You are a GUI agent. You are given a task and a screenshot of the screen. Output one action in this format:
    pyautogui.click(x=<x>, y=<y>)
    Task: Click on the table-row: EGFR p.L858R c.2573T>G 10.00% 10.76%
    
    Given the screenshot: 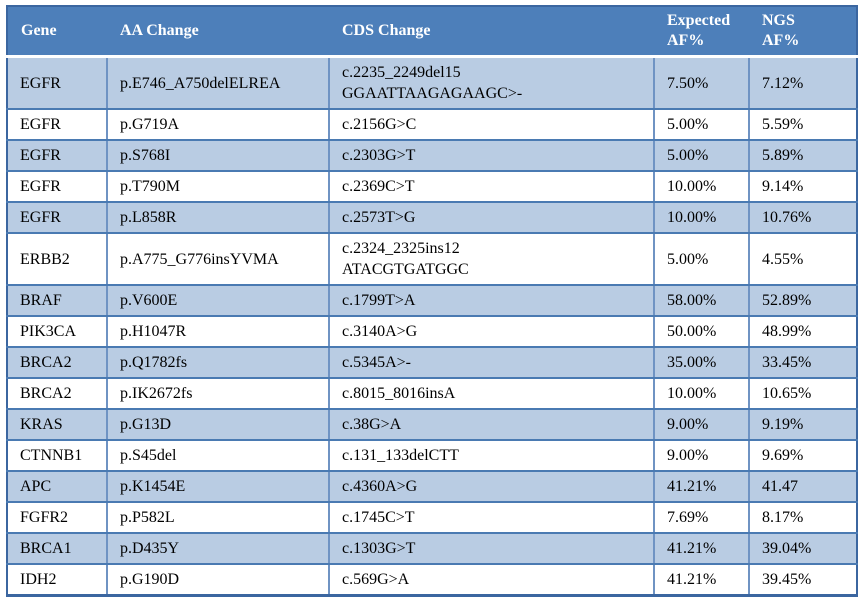 What is the action you would take?
    pyautogui.click(x=432, y=217)
    